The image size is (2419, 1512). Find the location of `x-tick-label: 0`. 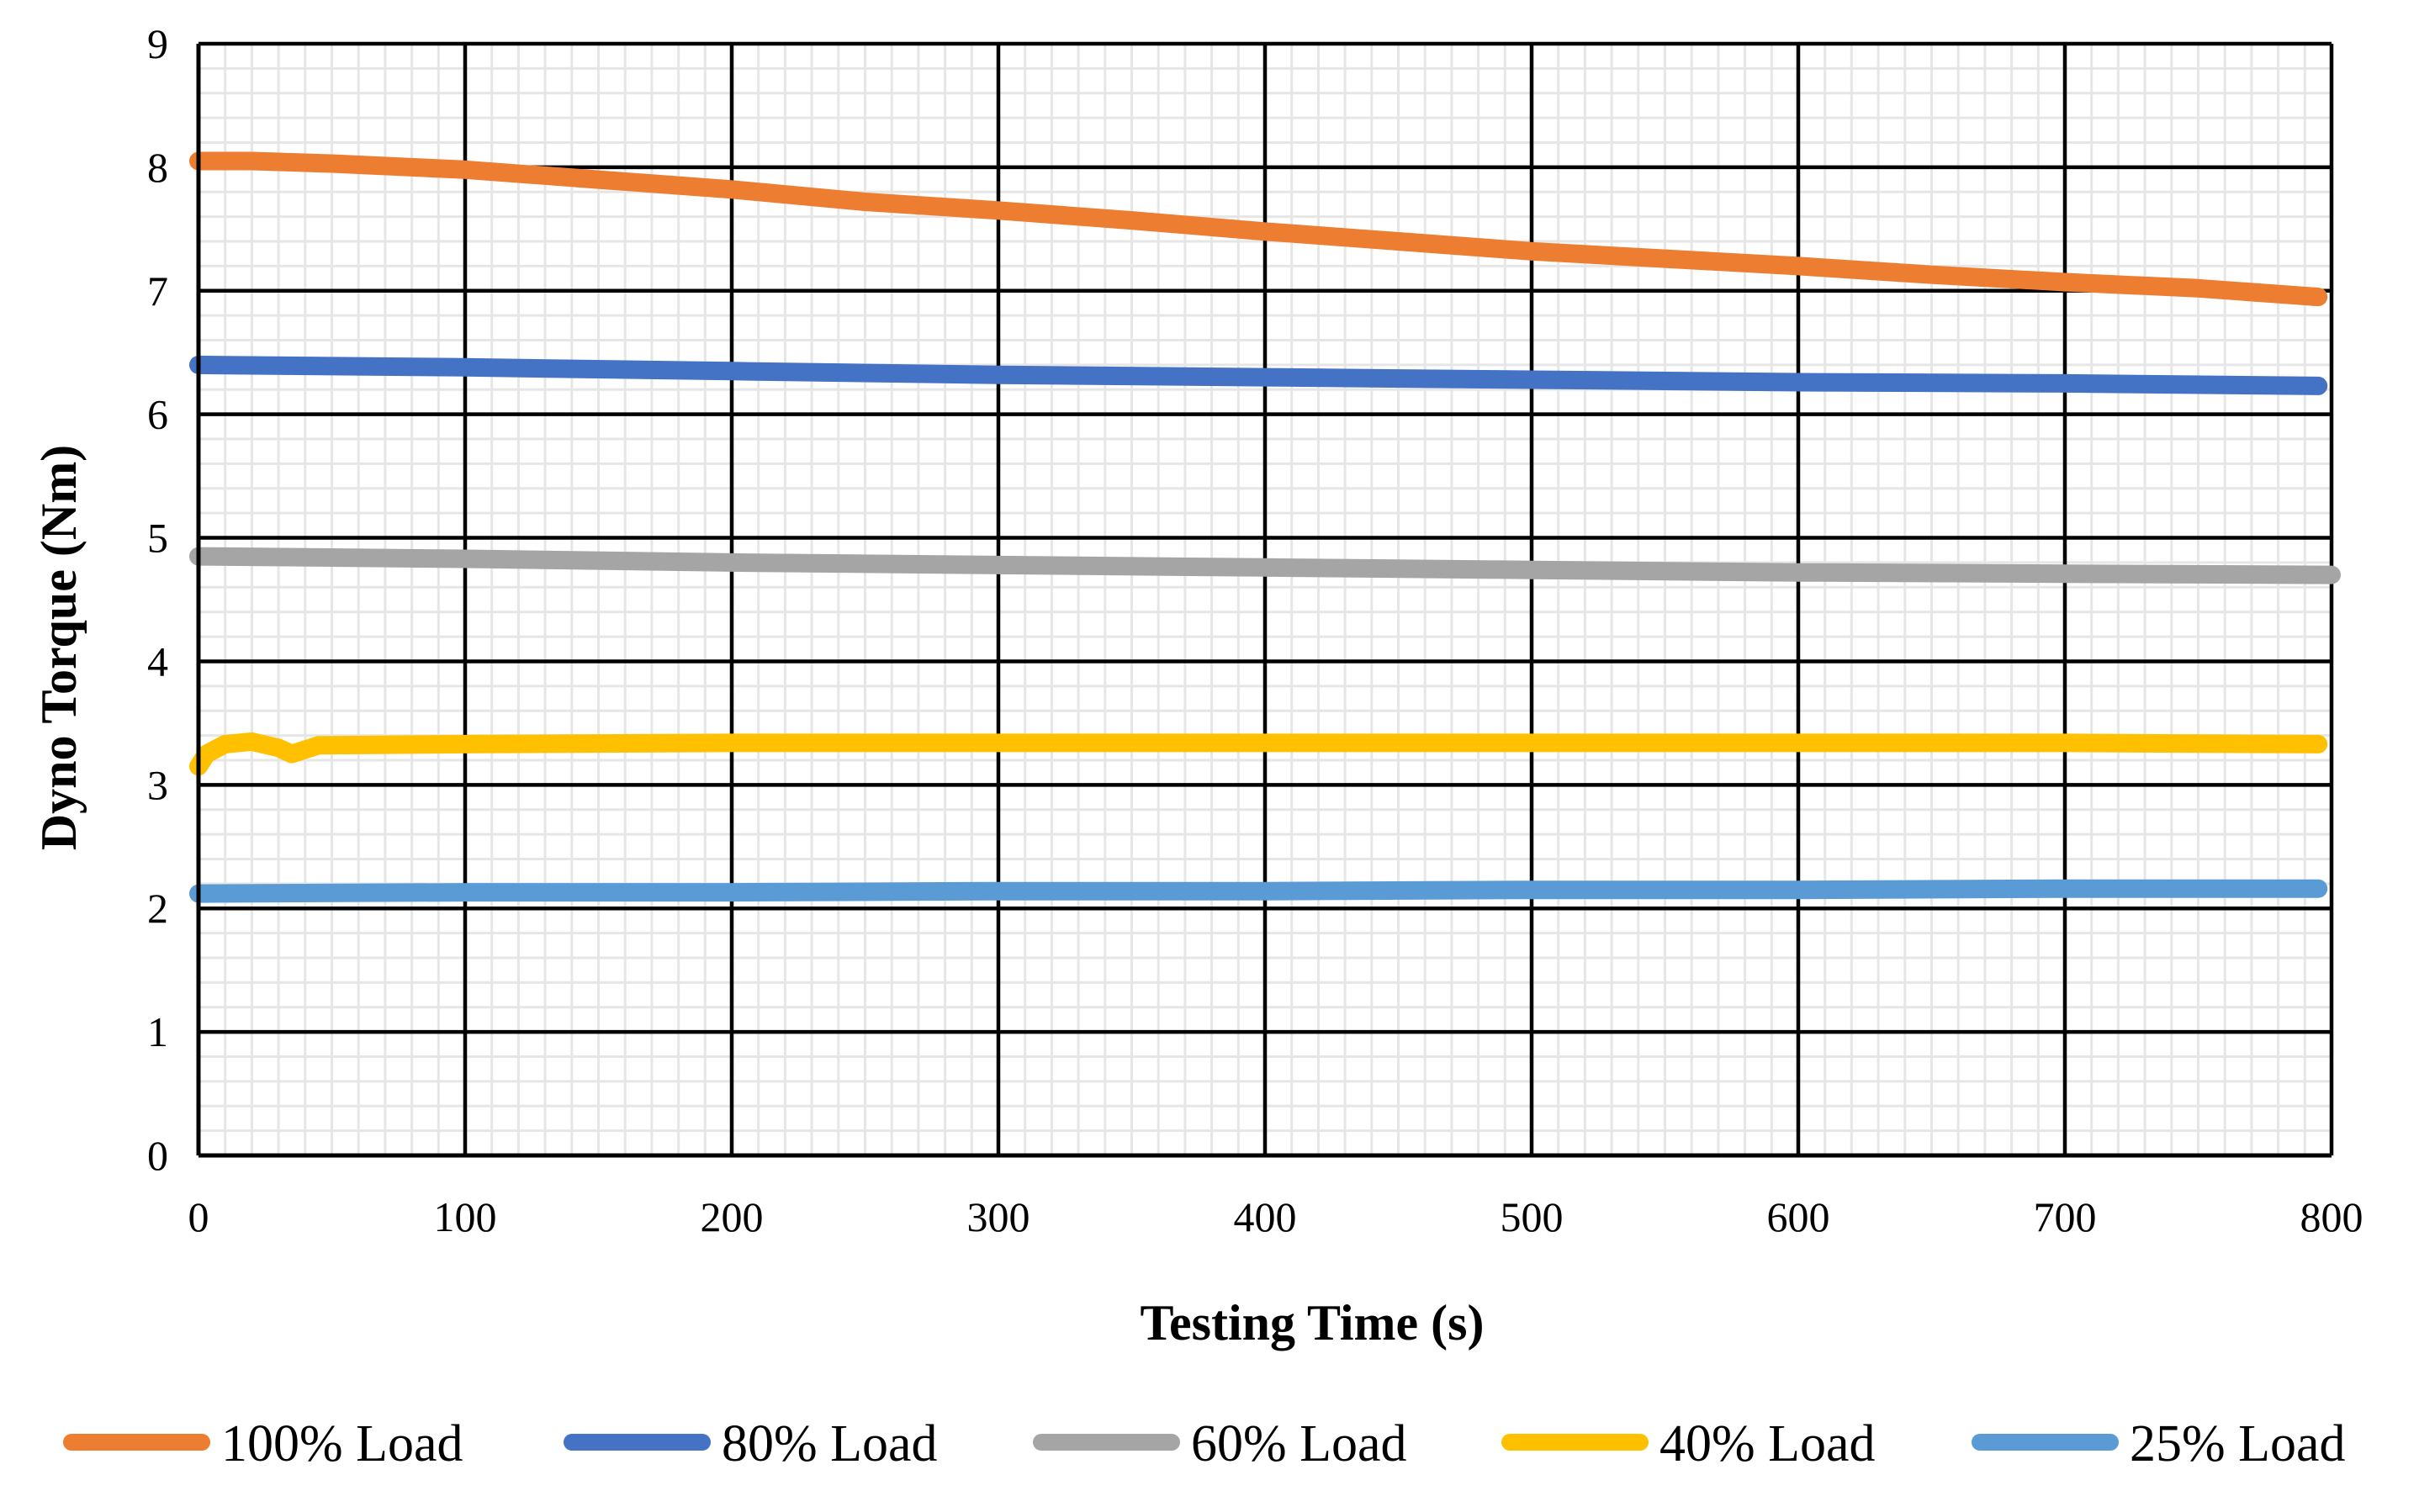

x-tick-label: 0 is located at coordinates (198, 1216).